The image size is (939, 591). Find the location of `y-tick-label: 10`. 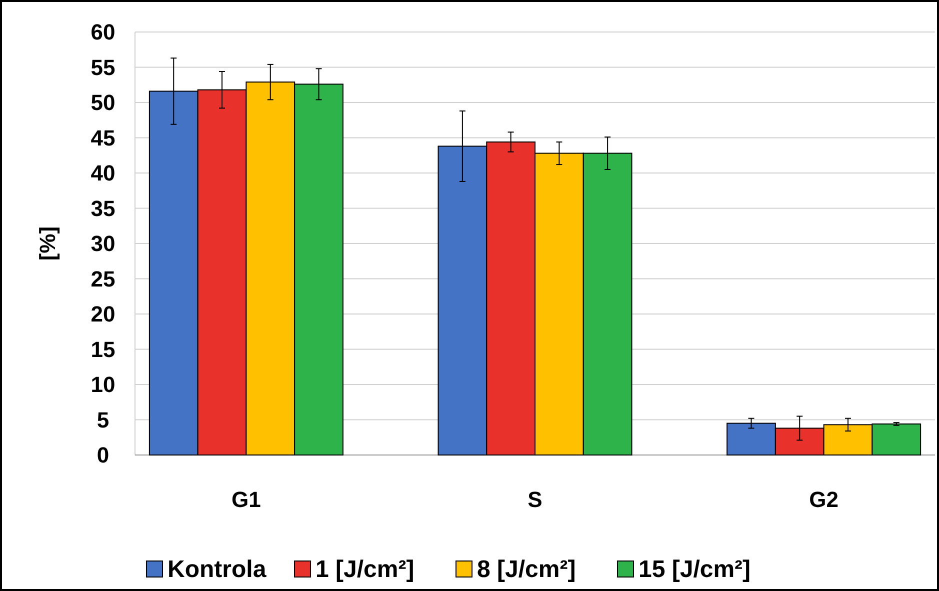

y-tick-label: 10 is located at coordinates (103, 385).